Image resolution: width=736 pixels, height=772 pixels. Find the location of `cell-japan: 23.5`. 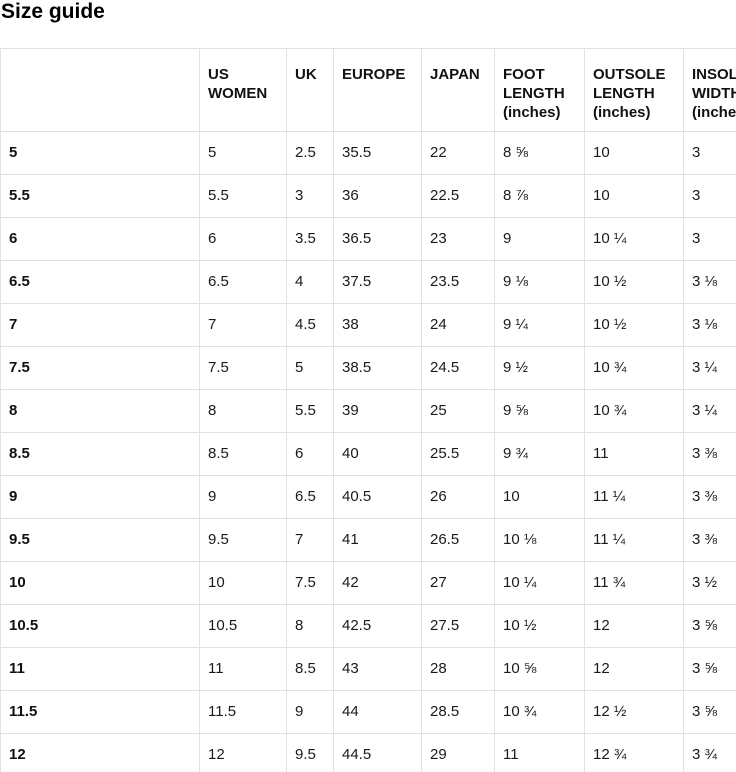

cell-japan: 23.5 is located at coordinates (458, 282).